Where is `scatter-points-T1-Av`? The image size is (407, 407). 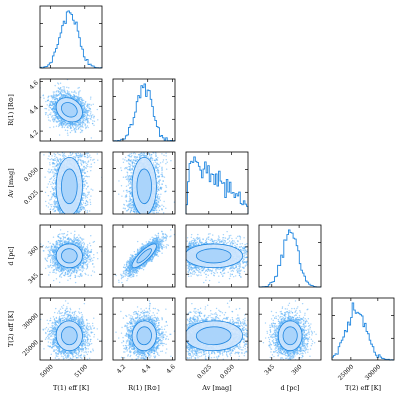
scatter-points-T1-Av is located at coordinates (71, 170).